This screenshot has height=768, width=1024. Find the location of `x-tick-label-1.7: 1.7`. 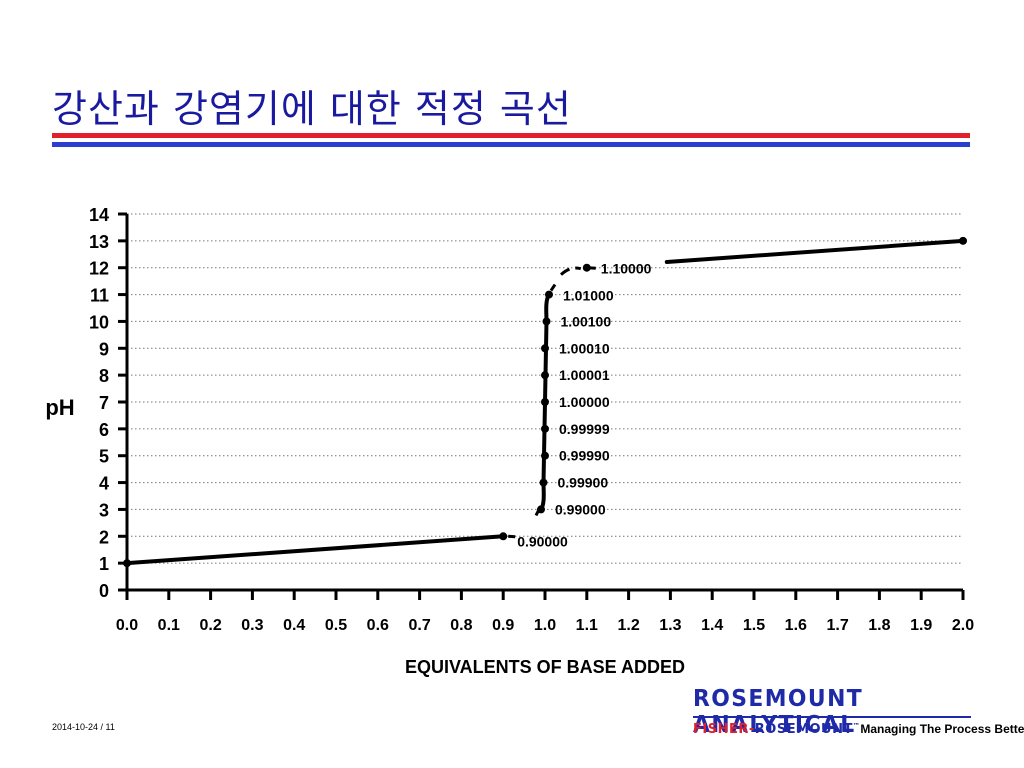

x-tick-label-1.7: 1.7 is located at coordinates (837, 625).